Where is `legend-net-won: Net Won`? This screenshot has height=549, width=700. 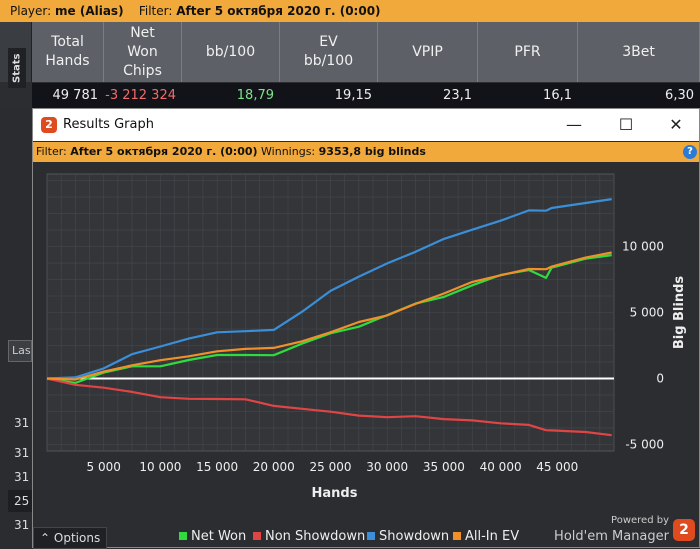
legend-net-won: Net Won is located at coordinates (212, 536).